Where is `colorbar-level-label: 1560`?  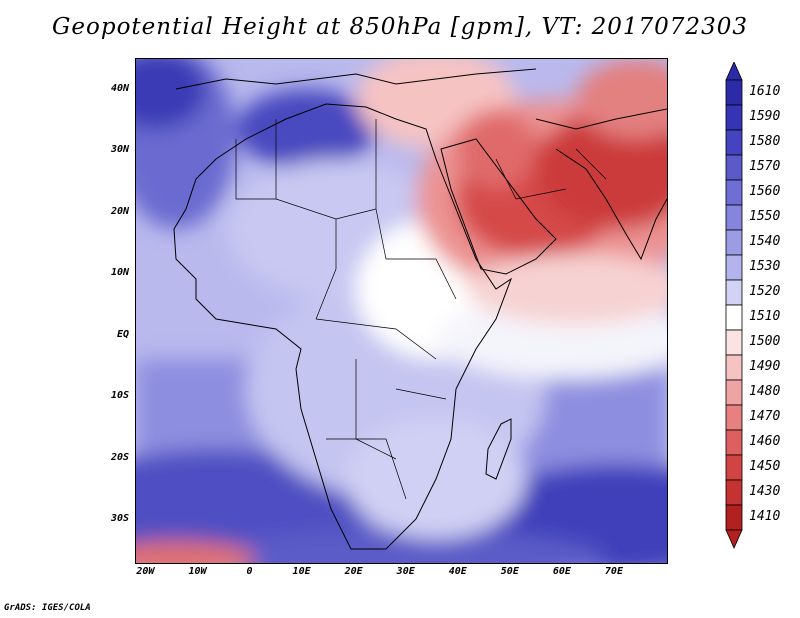 colorbar-level-label: 1560 is located at coordinates (765, 191).